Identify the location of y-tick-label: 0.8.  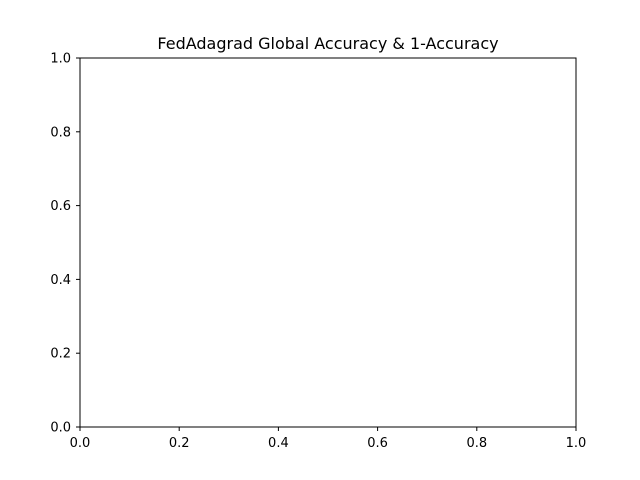
(60, 132).